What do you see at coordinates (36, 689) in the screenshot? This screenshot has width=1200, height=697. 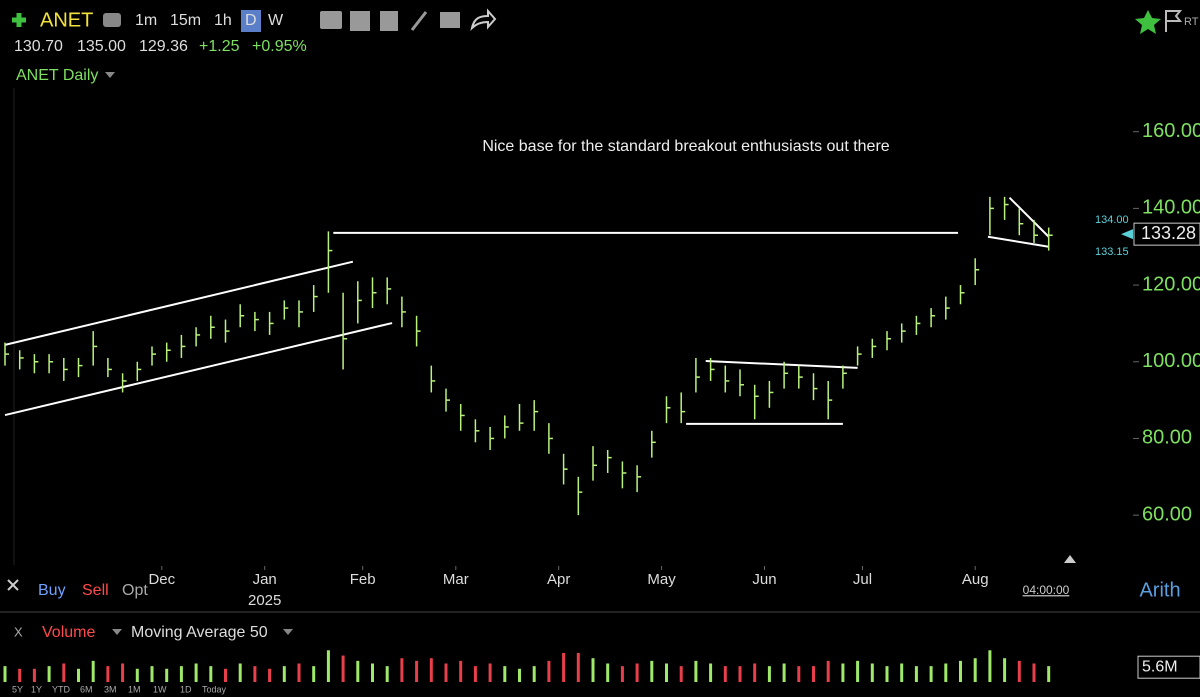 I see `range-button: 1Y` at bounding box center [36, 689].